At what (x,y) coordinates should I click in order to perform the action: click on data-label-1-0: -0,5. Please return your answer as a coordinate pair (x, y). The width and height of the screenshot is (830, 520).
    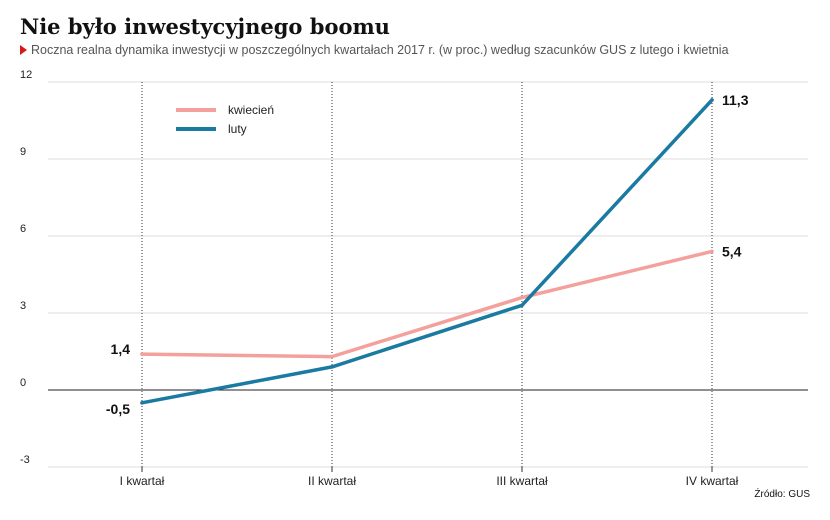
    Looking at the image, I should click on (118, 409).